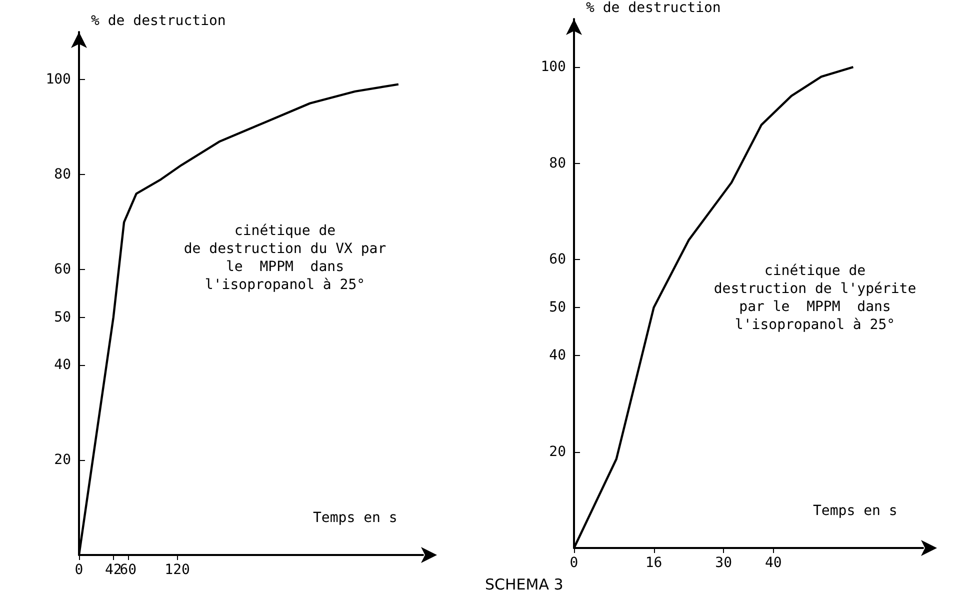 Image resolution: width=962 pixels, height=599 pixels. What do you see at coordinates (815, 298) in the screenshot?
I see `annotation: cinétique de destruction de l'ypérite par le MPPM dans l'isopropanol à 25°` at bounding box center [815, 298].